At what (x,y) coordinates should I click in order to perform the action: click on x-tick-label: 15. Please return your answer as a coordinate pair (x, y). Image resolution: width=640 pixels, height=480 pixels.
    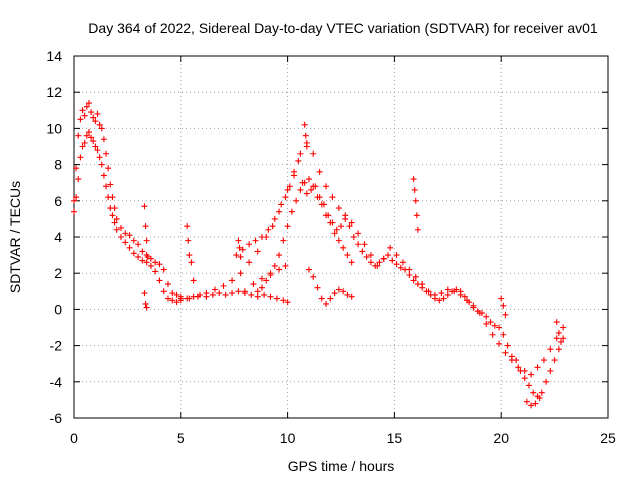
    Looking at the image, I should click on (395, 438).